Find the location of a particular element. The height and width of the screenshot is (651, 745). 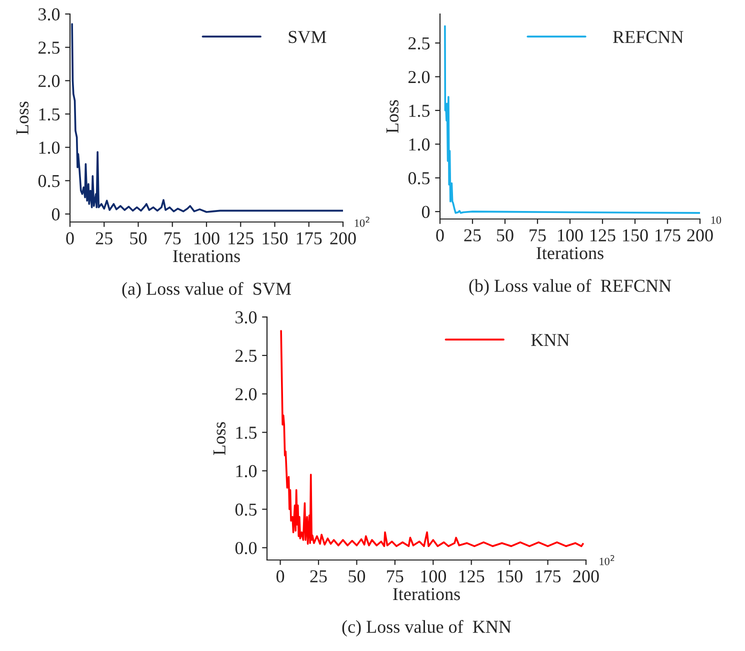

text: (c) Loss value of KNN is located at coordinates (427, 628).